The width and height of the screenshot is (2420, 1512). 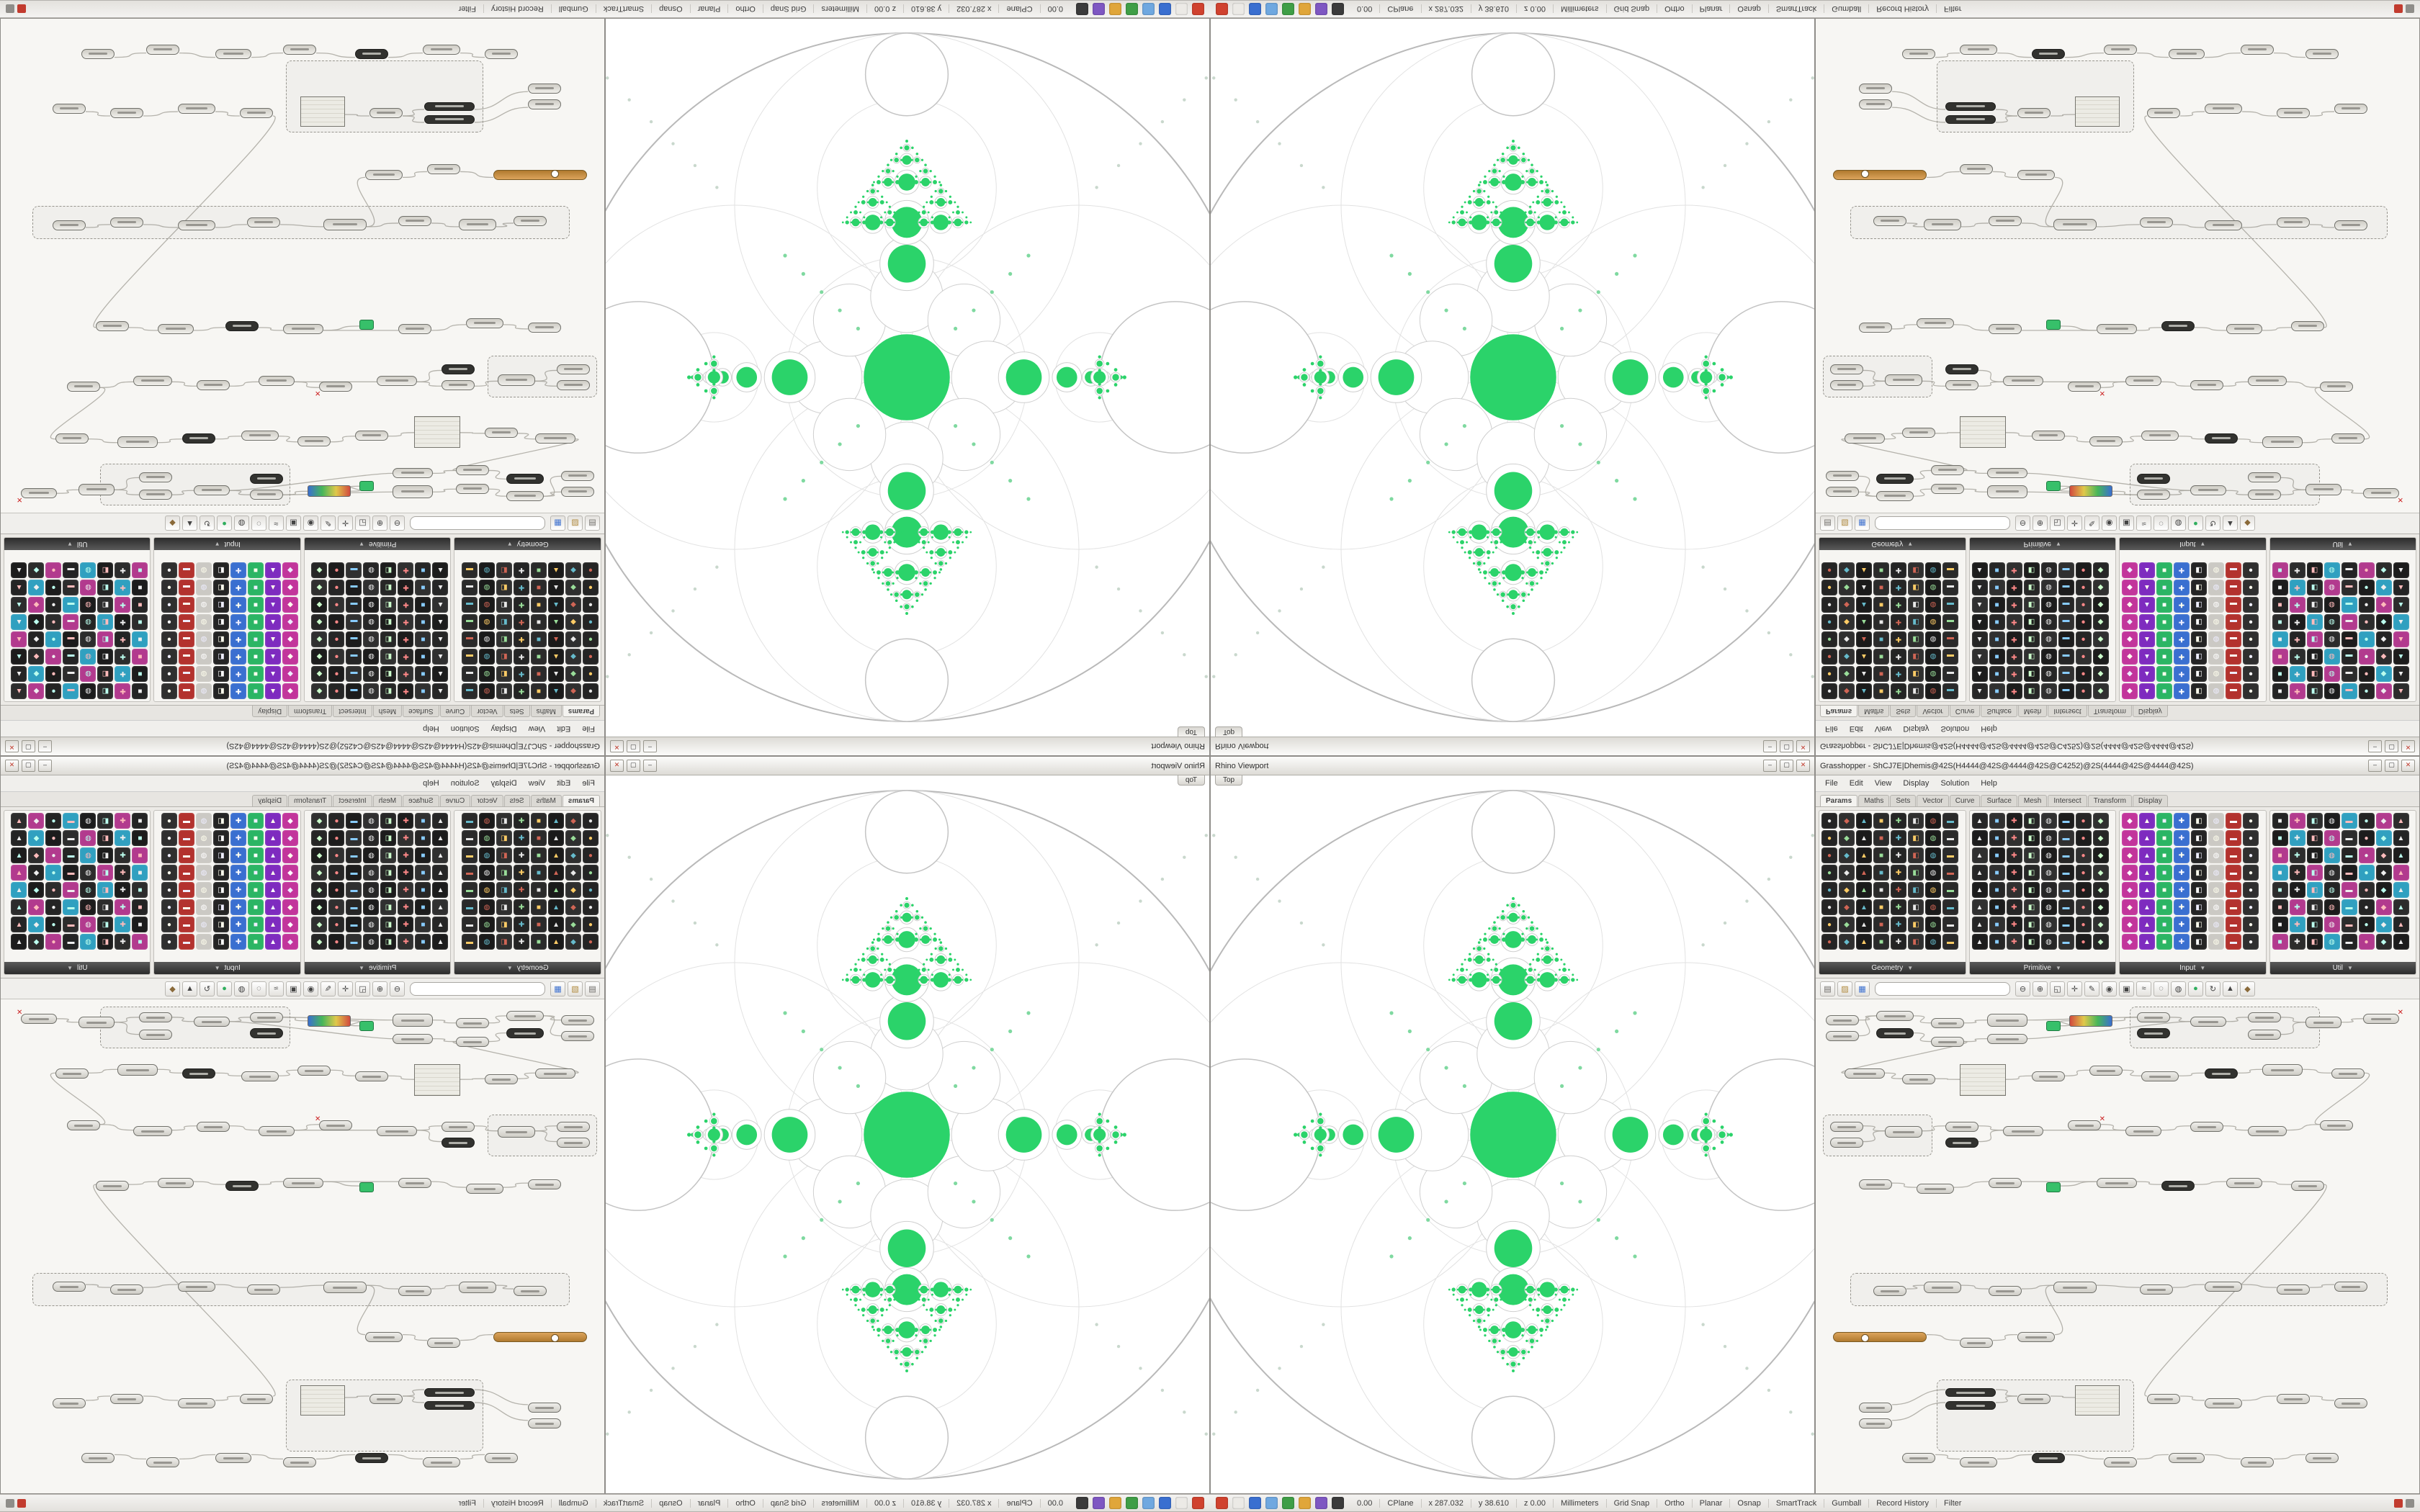 What do you see at coordinates (310, 800) in the screenshot?
I see `tab-transform: Transform` at bounding box center [310, 800].